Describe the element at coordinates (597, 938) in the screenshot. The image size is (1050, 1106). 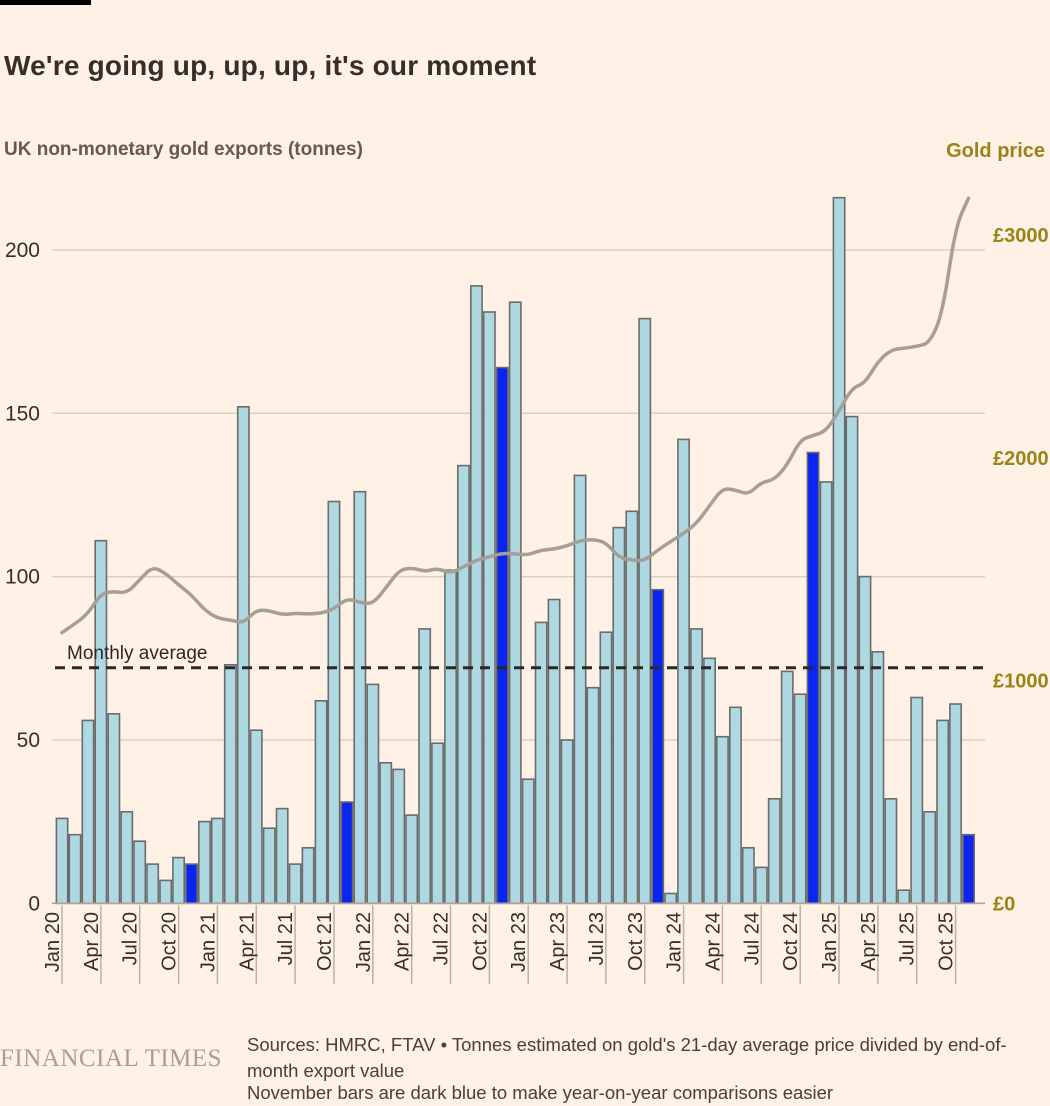
I see `x-tick-label: Jul 23` at that location.